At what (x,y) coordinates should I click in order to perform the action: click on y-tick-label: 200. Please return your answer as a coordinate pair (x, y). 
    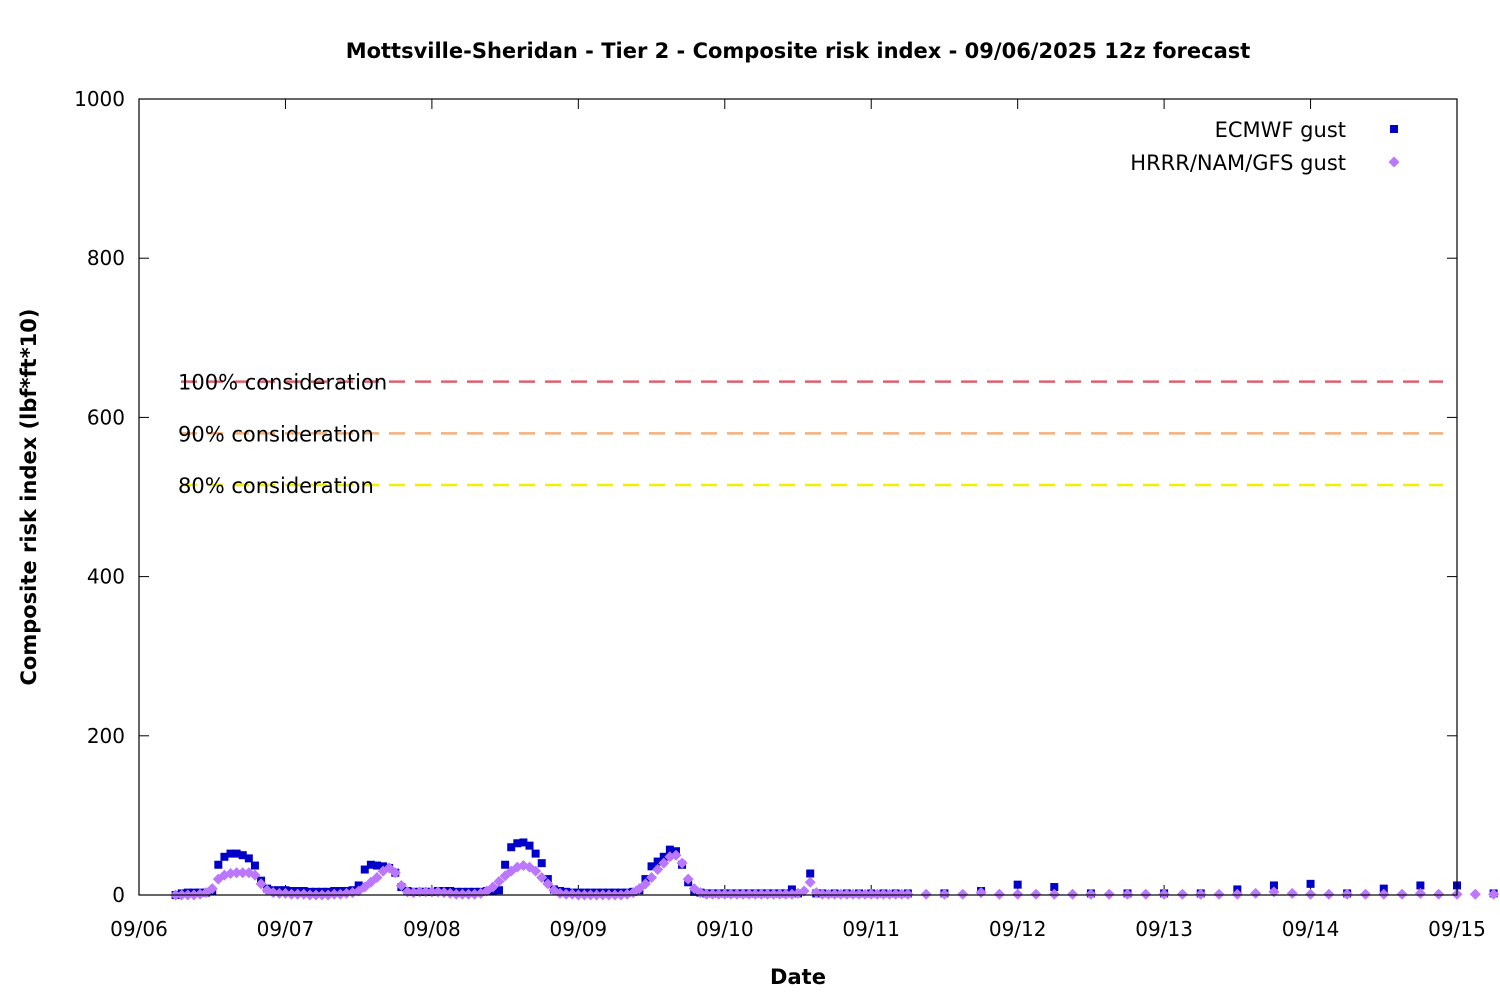
    Looking at the image, I should click on (106, 736).